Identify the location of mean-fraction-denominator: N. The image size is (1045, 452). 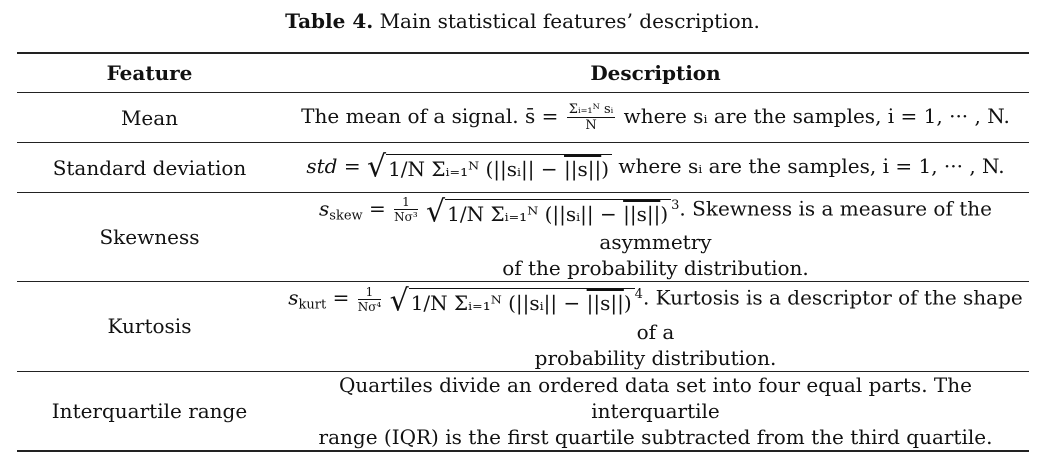
(591, 125).